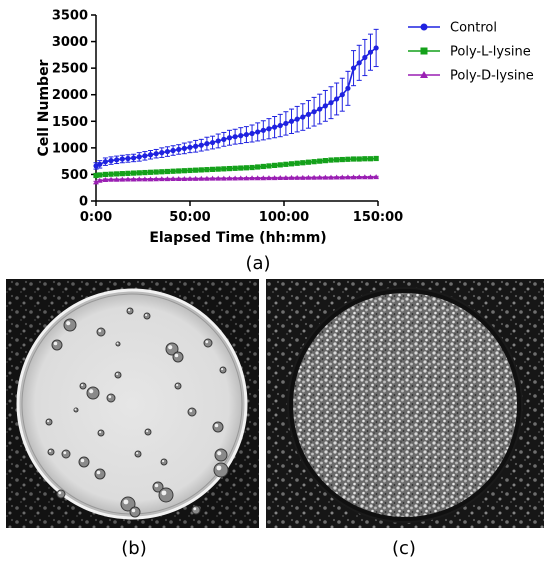 This screenshot has width=550, height=562. I want to click on legend-item-poly-l-lysine: Poly-L-lysine, so click(469, 52).